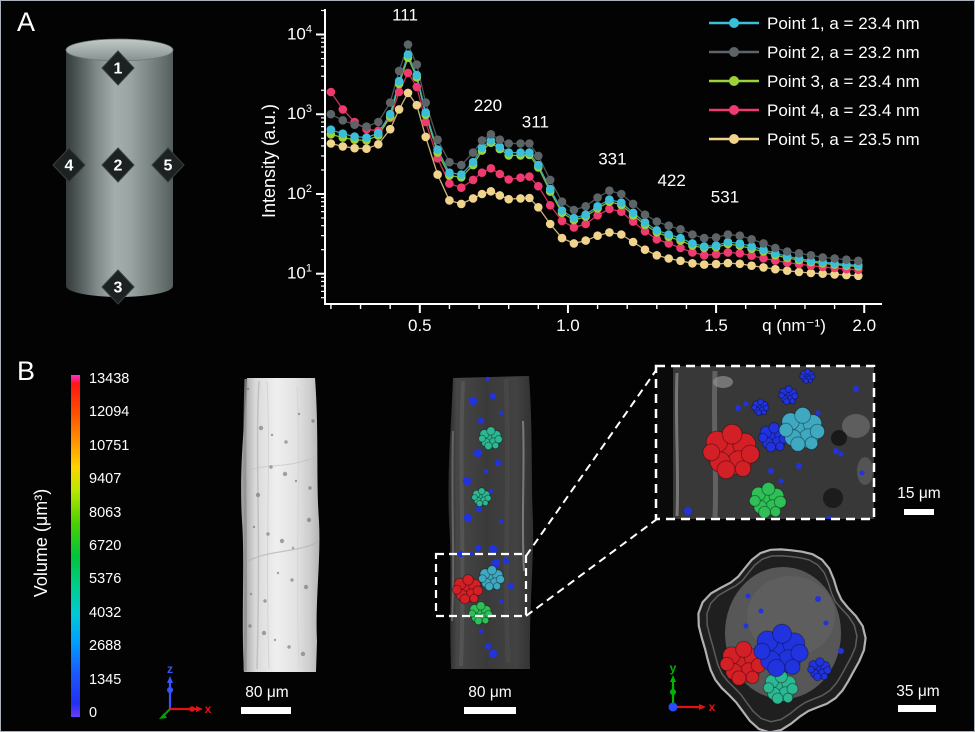  Describe the element at coordinates (299, 273) in the screenshot. I see `y-tick-label: 10¹` at that location.